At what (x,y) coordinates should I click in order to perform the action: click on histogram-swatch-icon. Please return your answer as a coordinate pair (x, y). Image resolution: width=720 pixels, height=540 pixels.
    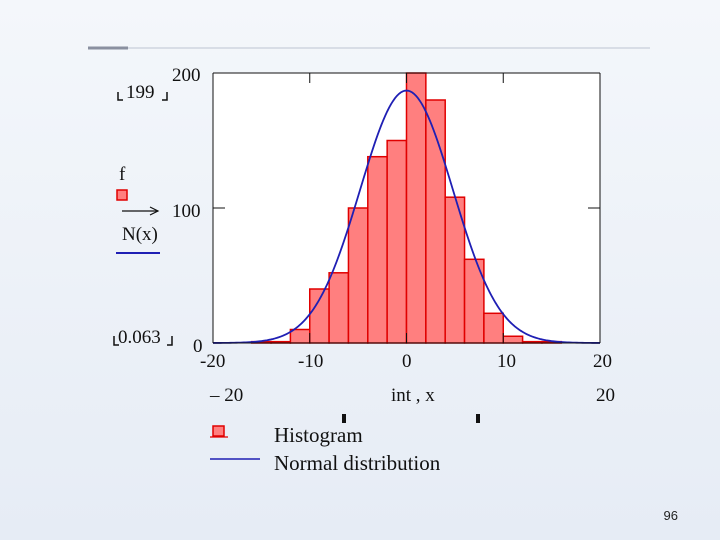
    Looking at the image, I should click on (219, 431).